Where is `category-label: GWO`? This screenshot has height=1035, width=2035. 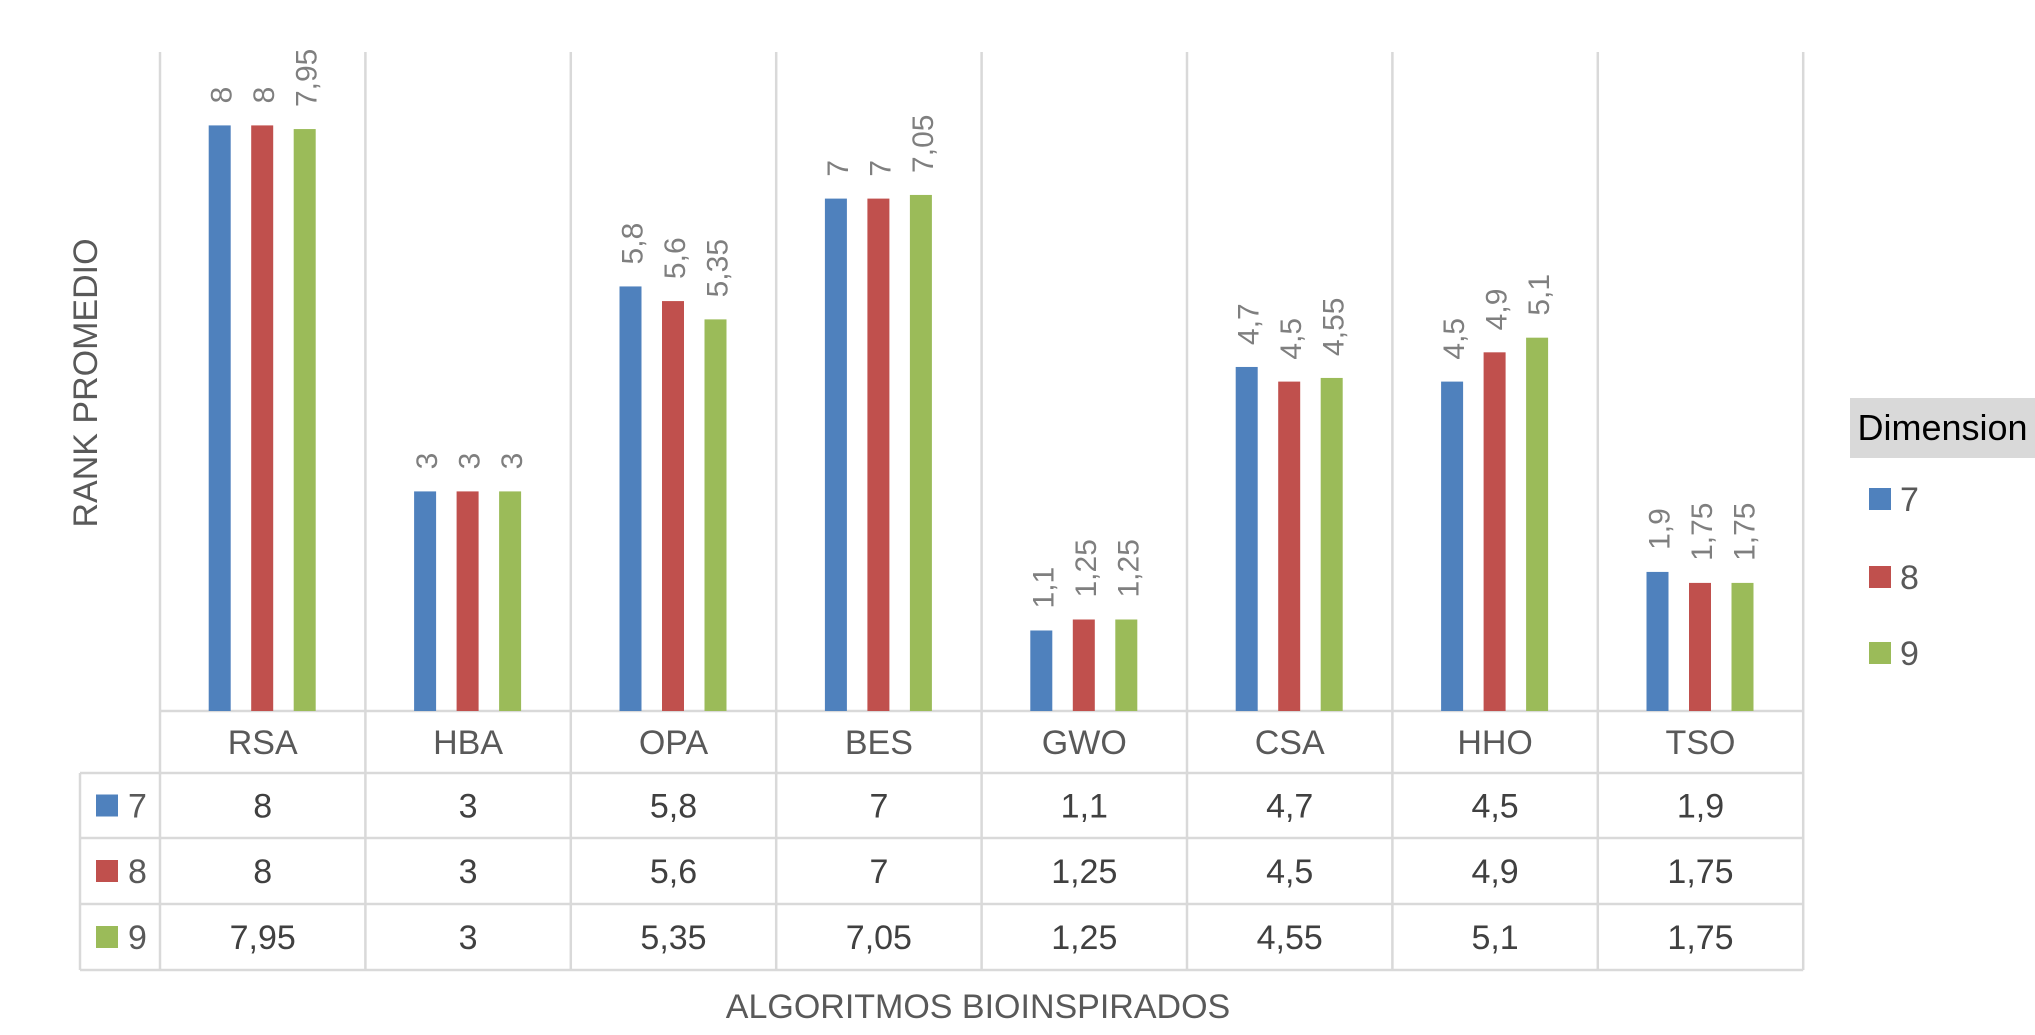 category-label: GWO is located at coordinates (1084, 743).